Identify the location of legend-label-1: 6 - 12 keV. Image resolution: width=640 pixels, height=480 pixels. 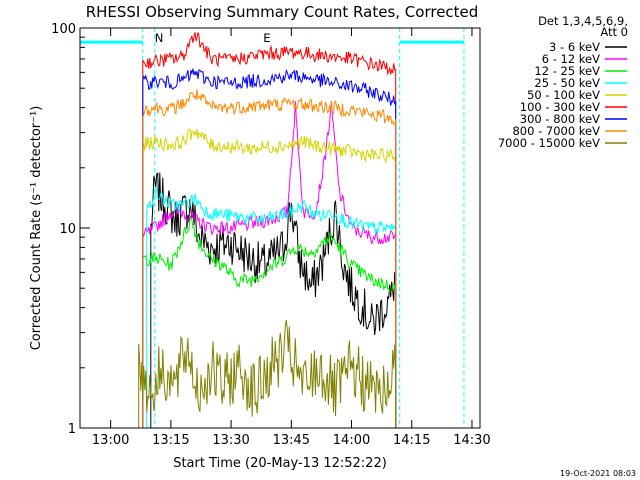
(571, 59).